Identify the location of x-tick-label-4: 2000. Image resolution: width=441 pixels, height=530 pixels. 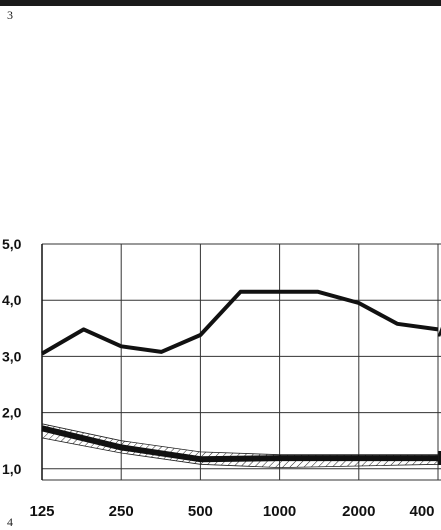
(358, 511).